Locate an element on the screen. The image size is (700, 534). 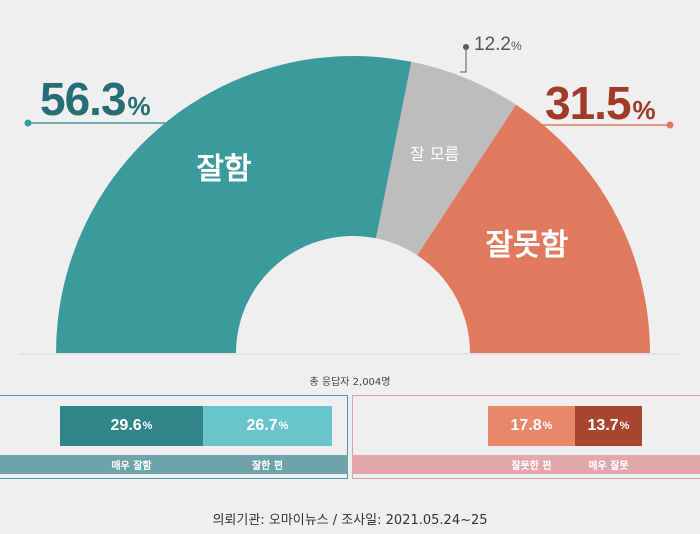
slice-label-good: 잘함 is located at coordinates (224, 169).